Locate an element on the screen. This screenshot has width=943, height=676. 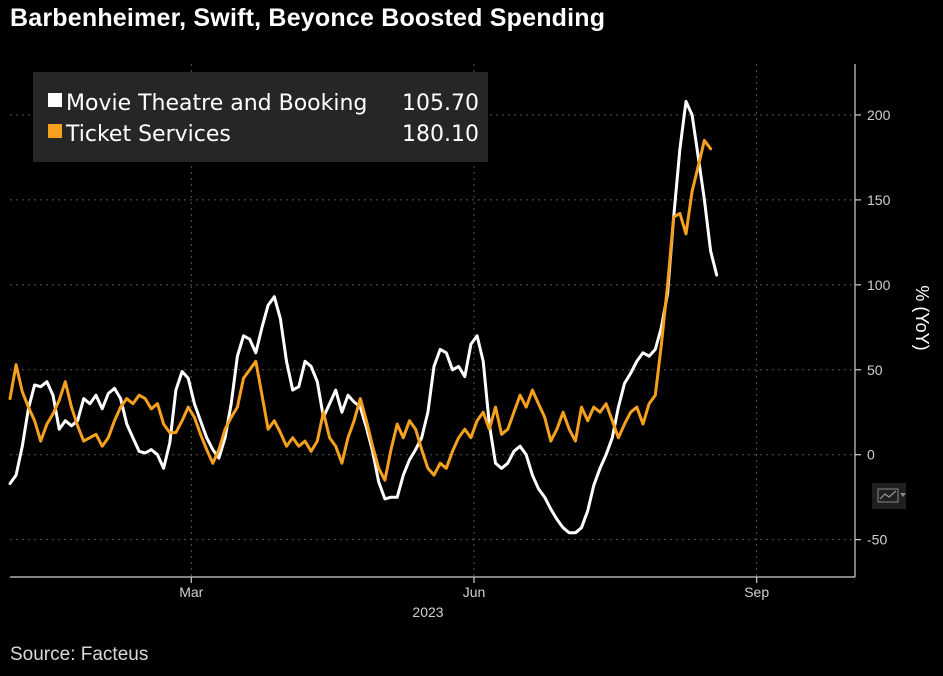
y-tick-label: 100 is located at coordinates (879, 285).